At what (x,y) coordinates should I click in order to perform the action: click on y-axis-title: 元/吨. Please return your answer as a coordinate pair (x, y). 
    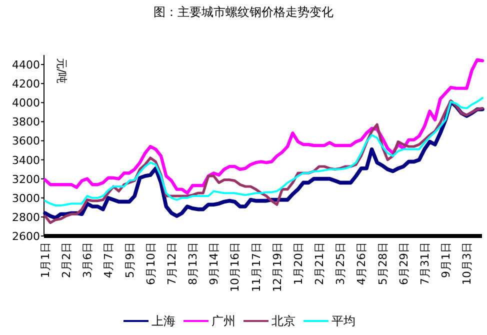
    Looking at the image, I should click on (61, 71).